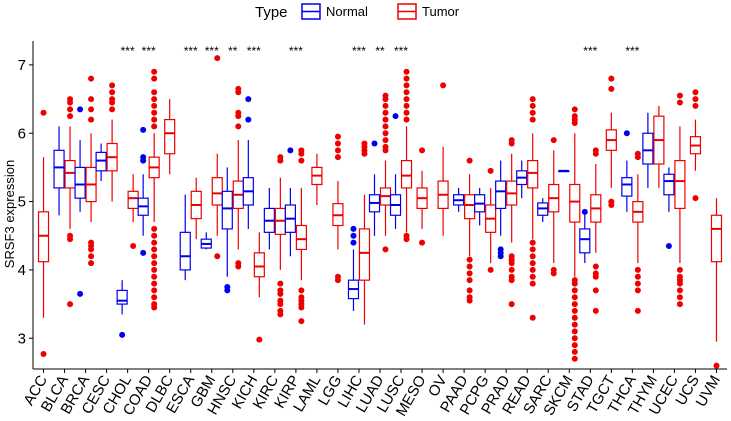  Describe the element at coordinates (290, 202) in the screenshot. I see `box-normal-kirp` at that location.